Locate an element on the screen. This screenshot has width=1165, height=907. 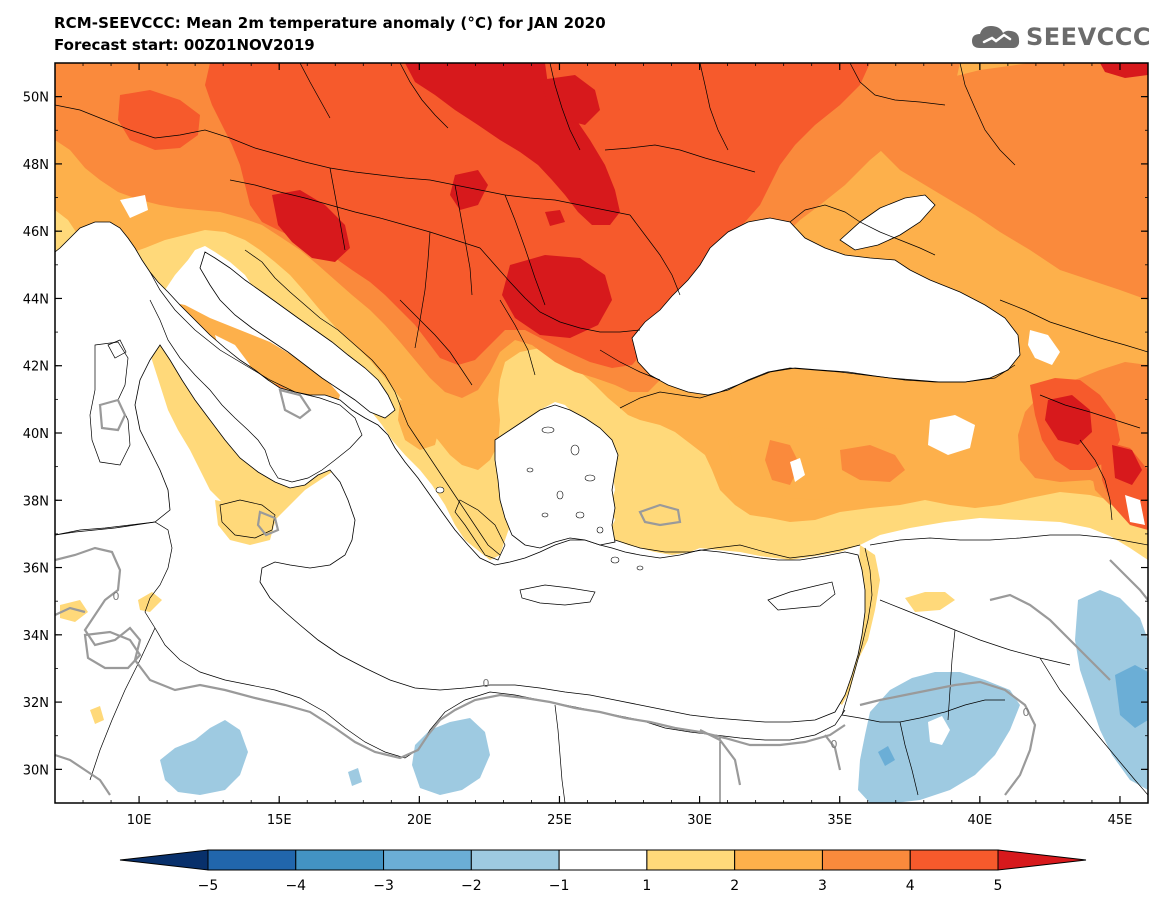
adriatic-sea is located at coordinates (297, 335).